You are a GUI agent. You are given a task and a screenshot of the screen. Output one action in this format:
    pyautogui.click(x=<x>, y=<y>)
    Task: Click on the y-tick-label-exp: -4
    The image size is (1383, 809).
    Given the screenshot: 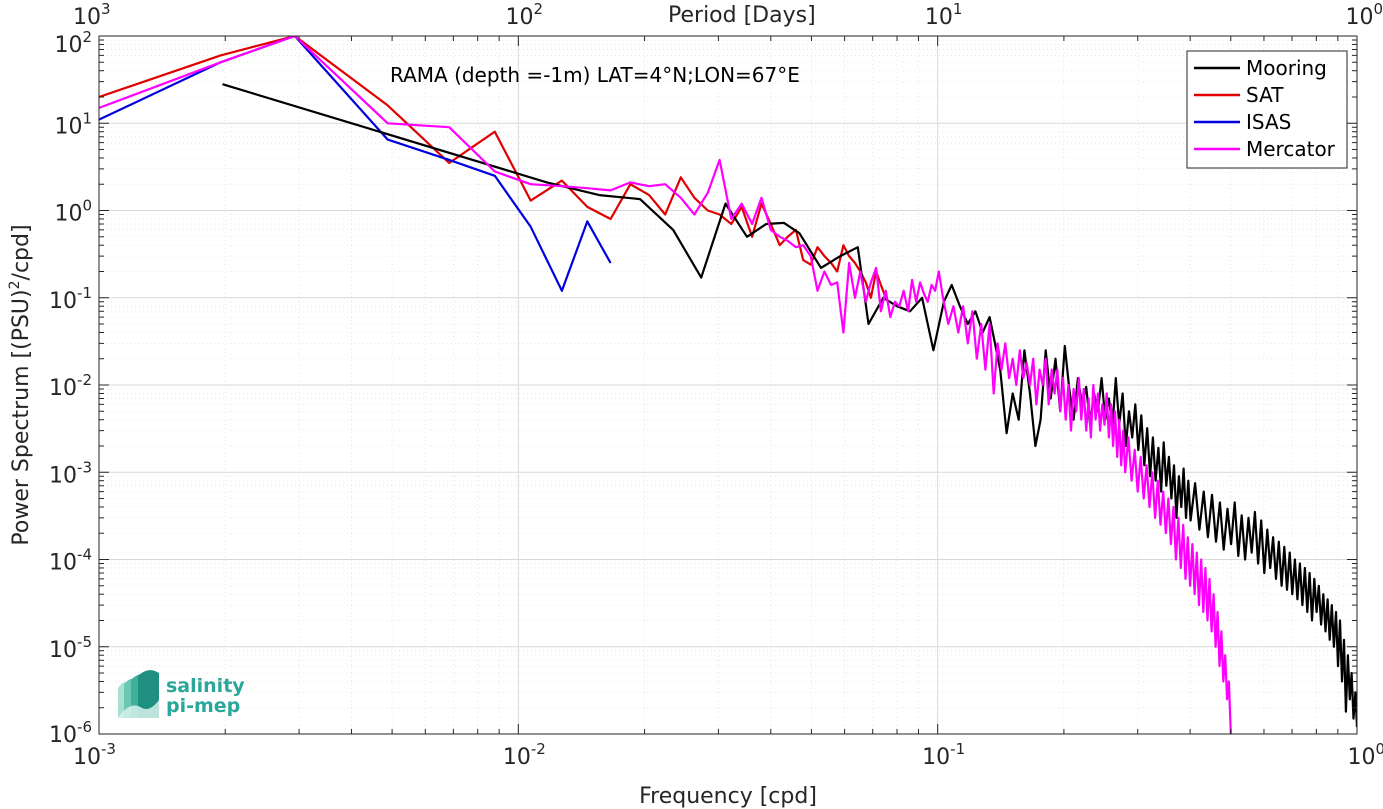 What is the action you would take?
    pyautogui.click(x=84, y=555)
    